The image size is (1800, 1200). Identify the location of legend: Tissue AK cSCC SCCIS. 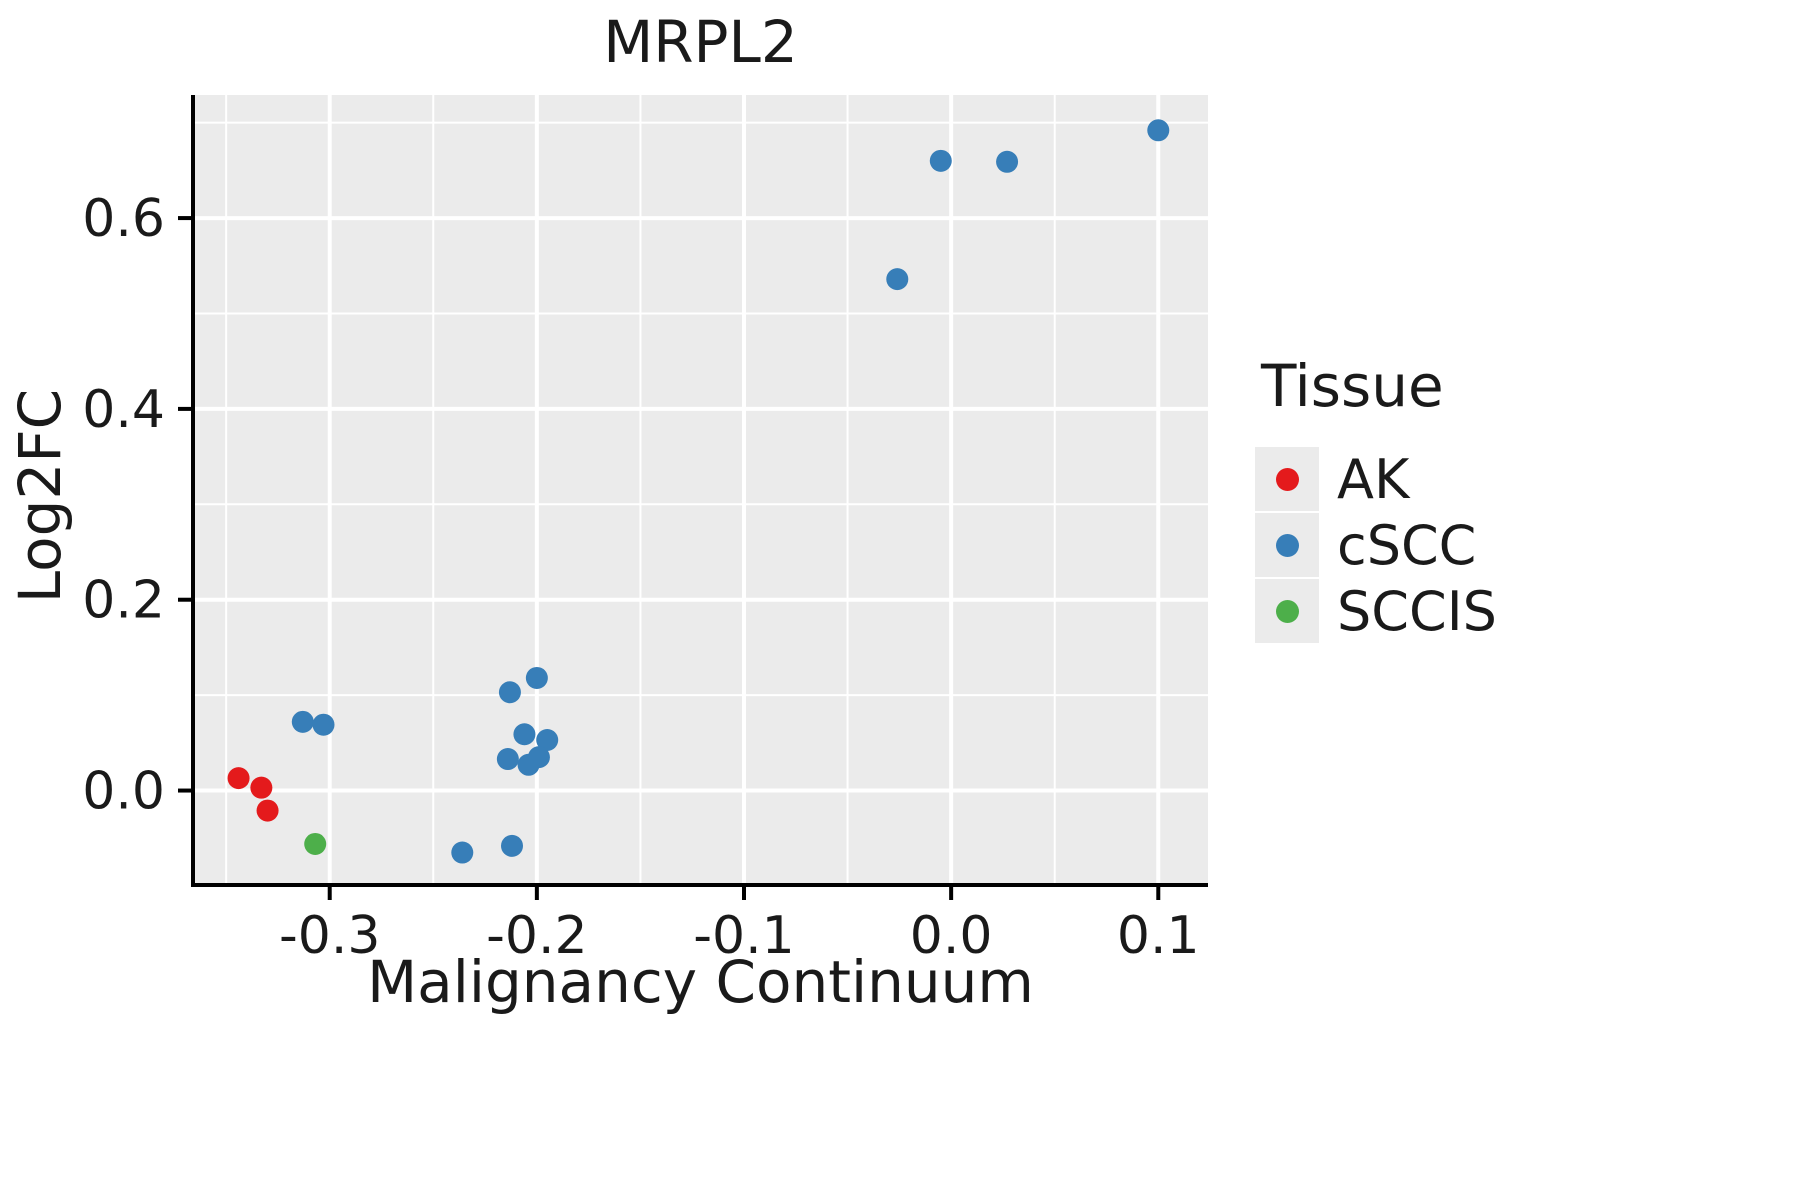
(1475, 498).